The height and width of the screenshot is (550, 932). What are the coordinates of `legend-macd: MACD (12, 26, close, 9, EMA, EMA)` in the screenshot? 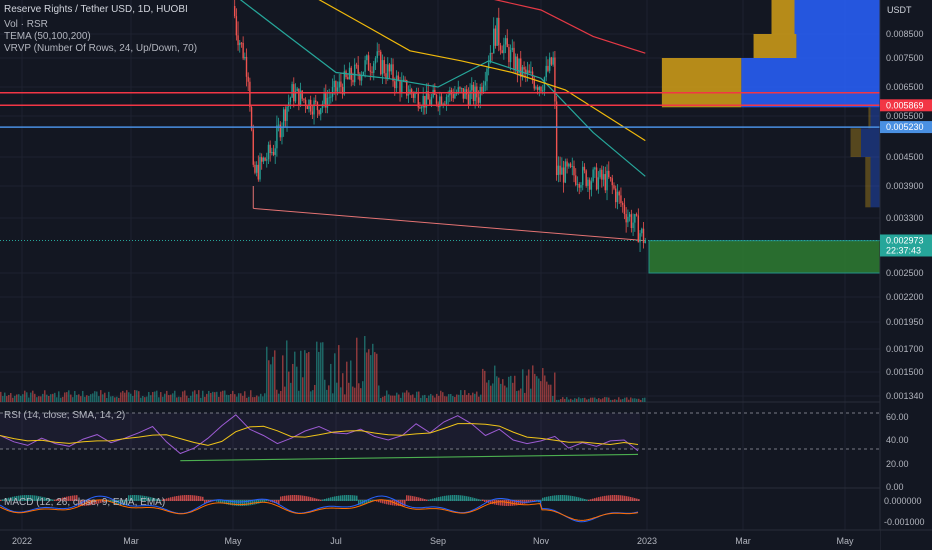 It's located at (85, 502).